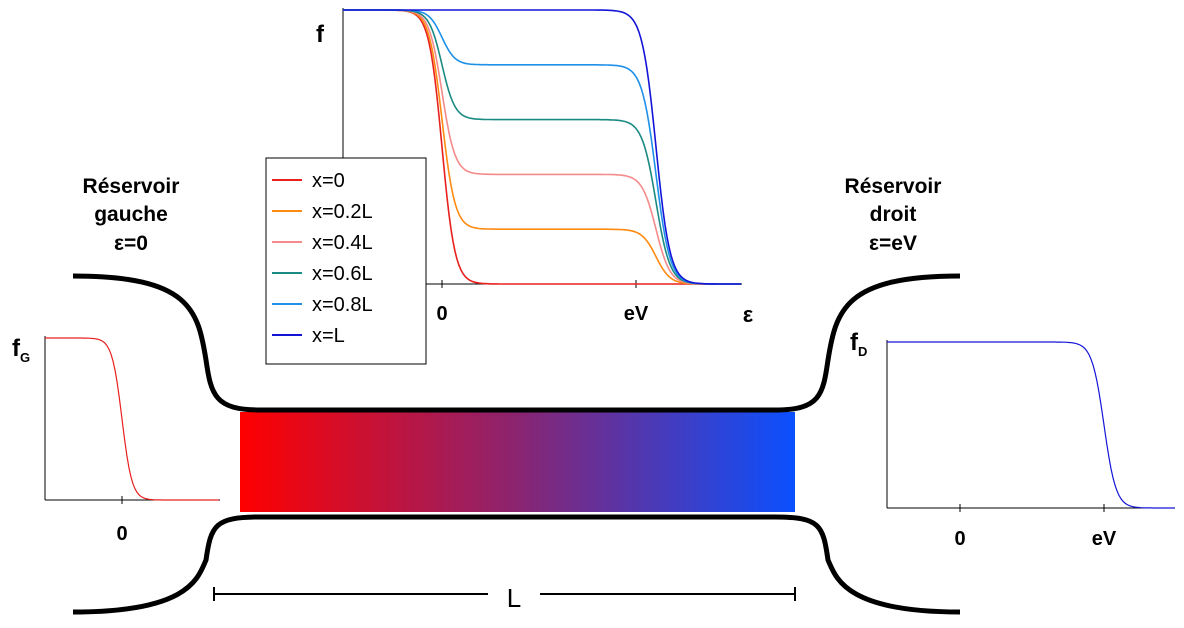 This screenshot has height=628, width=1184. Describe the element at coordinates (320, 34) in the screenshot. I see `main-plot-ylabel: f` at that location.